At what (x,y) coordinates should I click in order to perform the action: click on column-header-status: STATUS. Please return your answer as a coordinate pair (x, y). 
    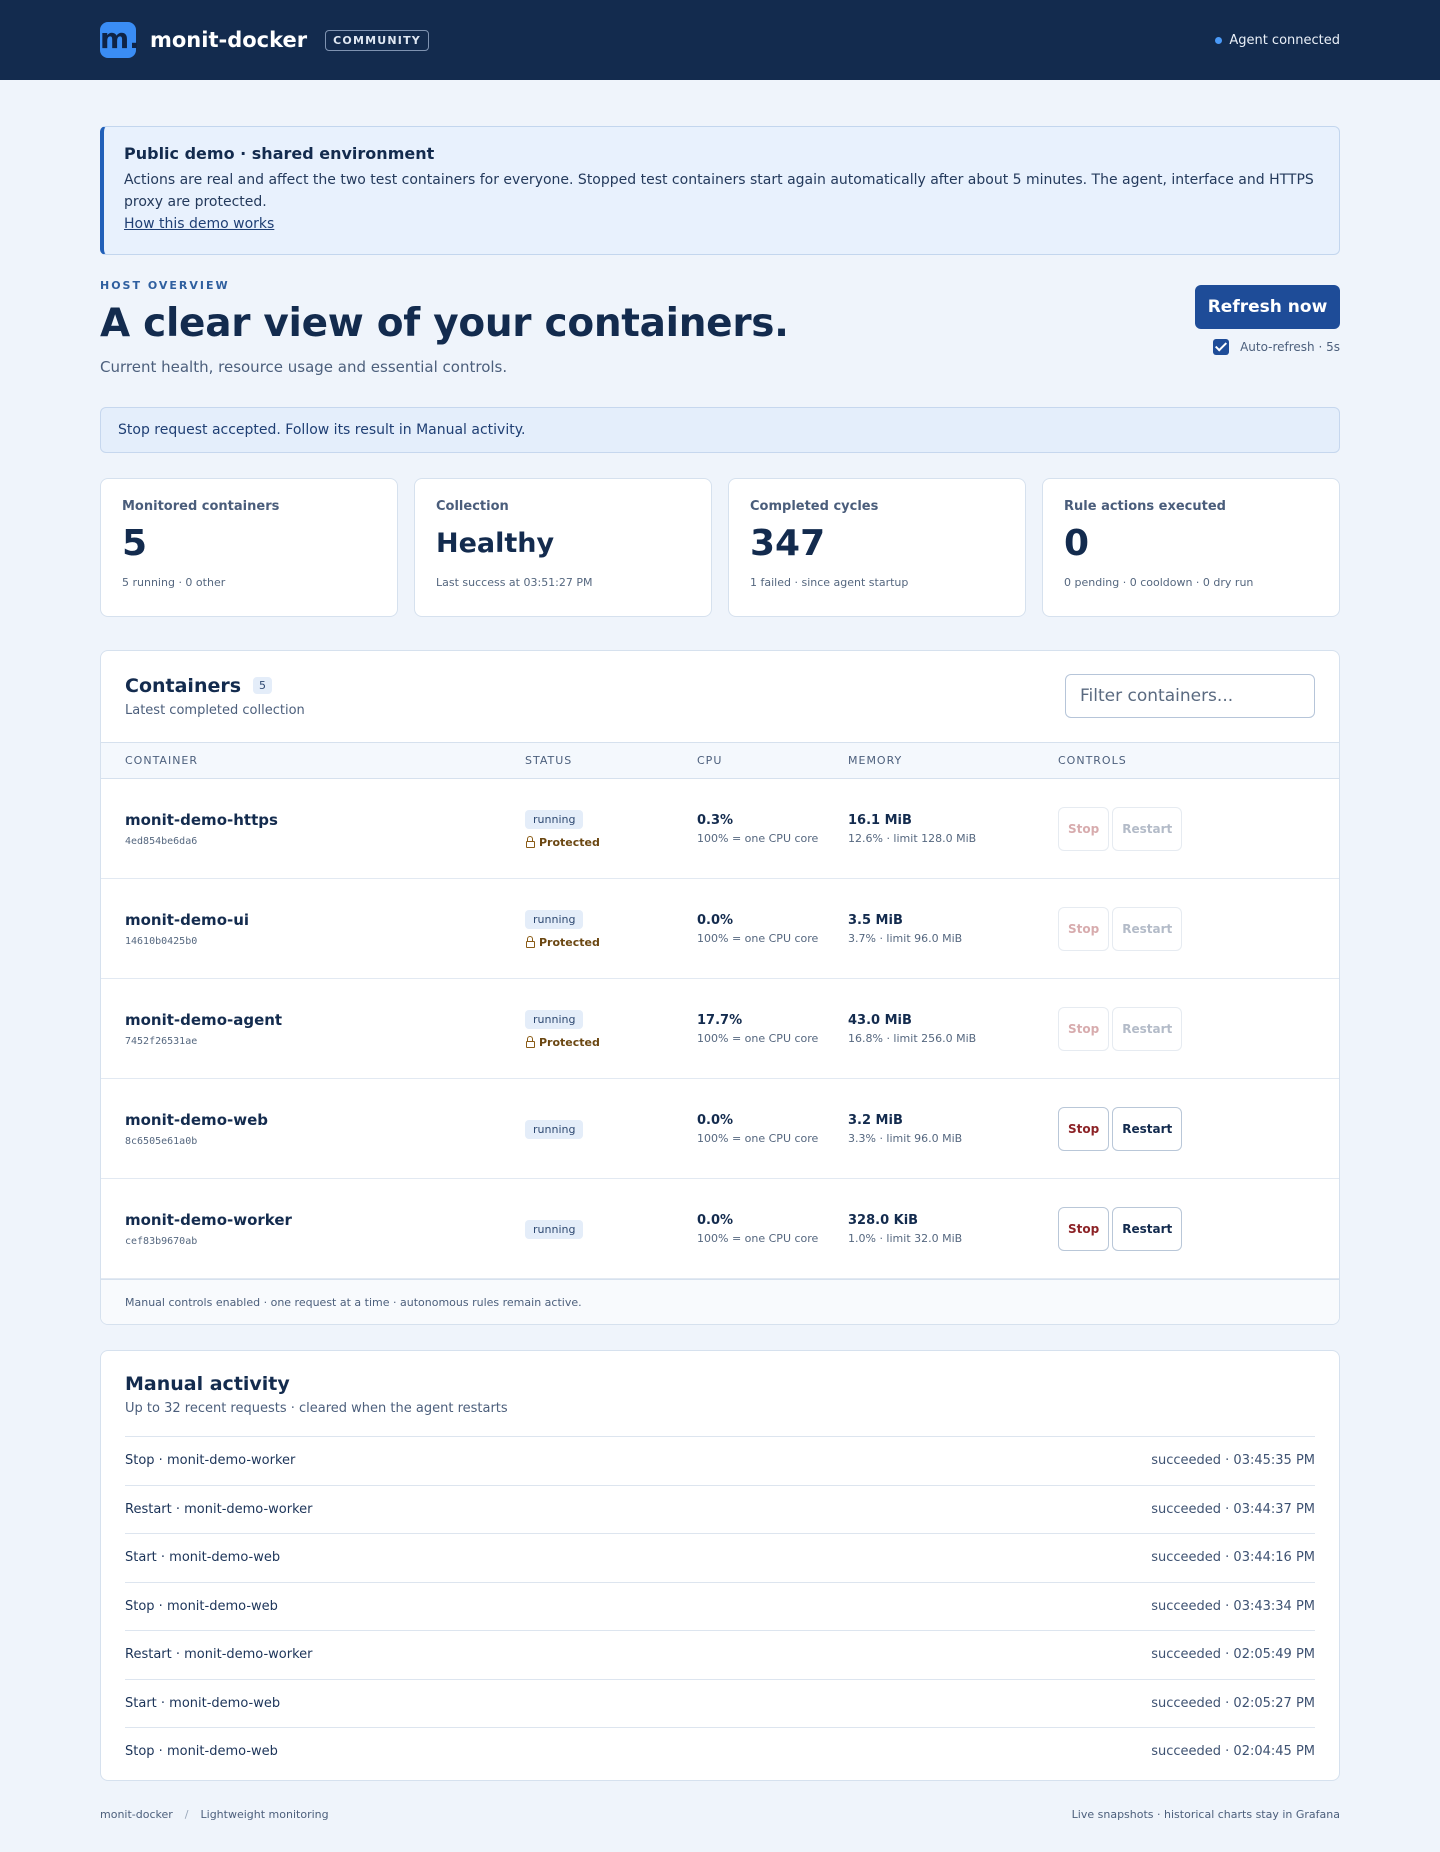
    Looking at the image, I should click on (549, 760).